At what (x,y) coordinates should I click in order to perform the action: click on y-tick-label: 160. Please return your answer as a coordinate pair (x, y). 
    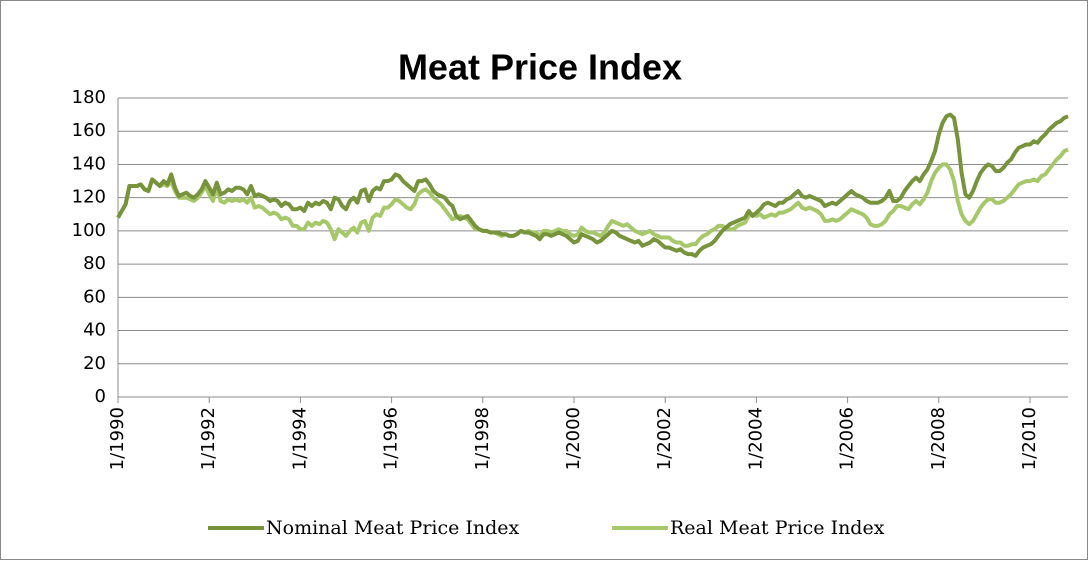
    Looking at the image, I should click on (89, 130).